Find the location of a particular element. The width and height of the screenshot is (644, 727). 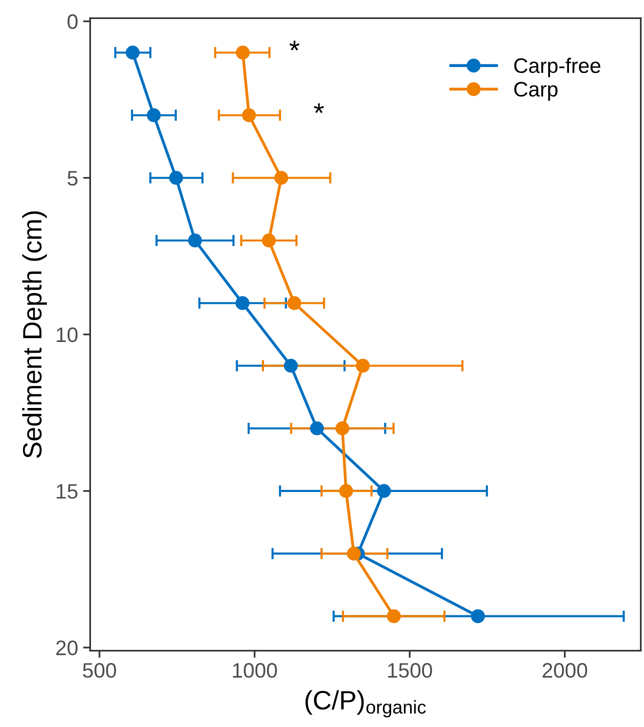

y-tick-label: 0 is located at coordinates (73, 22).